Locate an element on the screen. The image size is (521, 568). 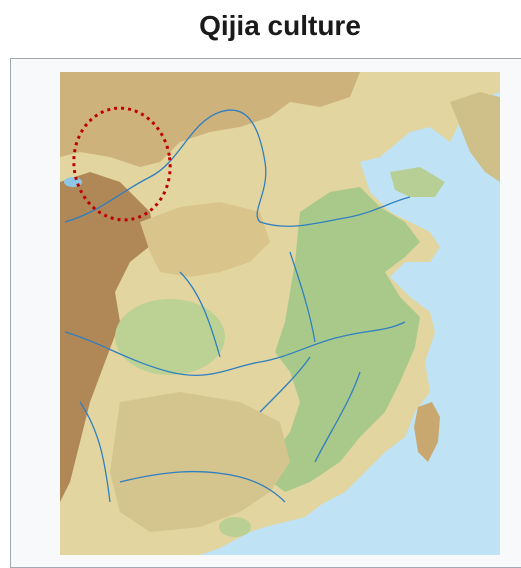
highland-west is located at coordinates (107, 337).